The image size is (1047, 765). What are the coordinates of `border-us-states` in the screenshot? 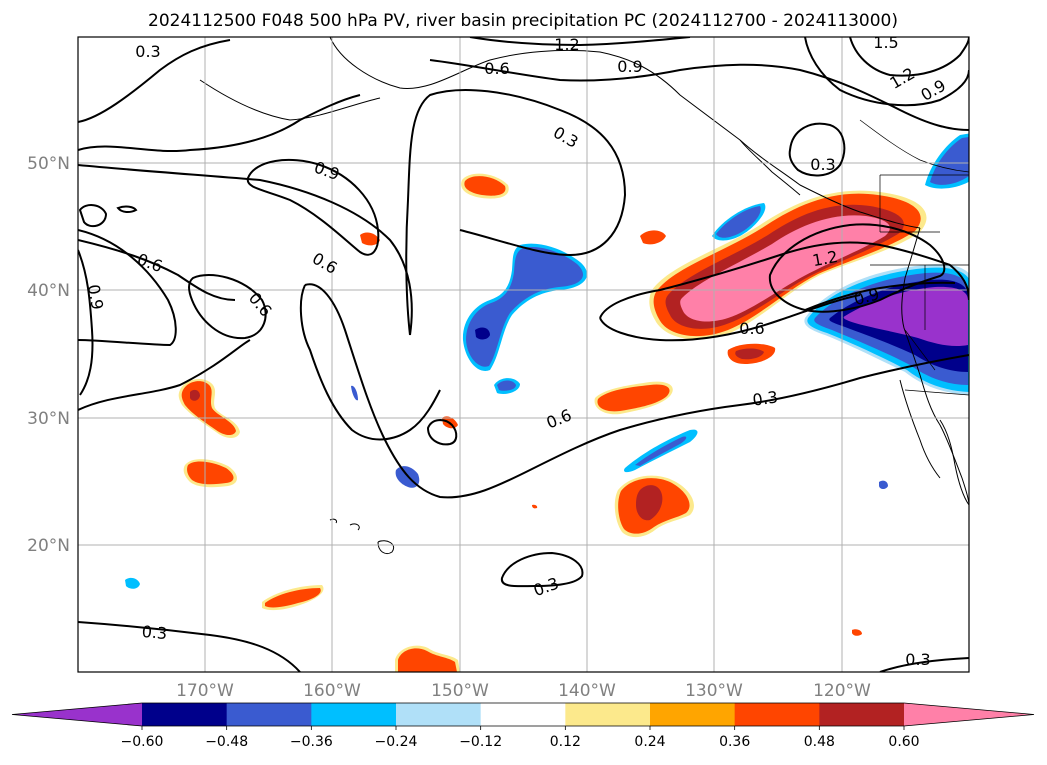 It's located at (919, 273).